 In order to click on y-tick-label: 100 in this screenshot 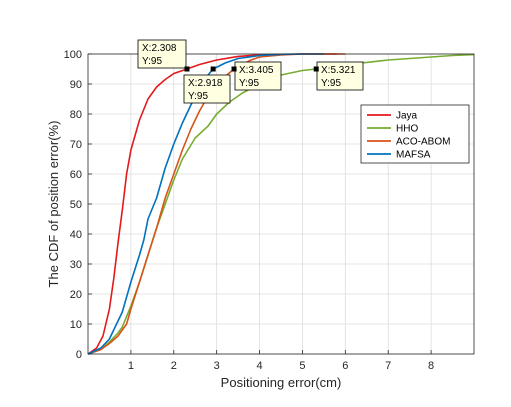, I will do `click(73, 55)`.